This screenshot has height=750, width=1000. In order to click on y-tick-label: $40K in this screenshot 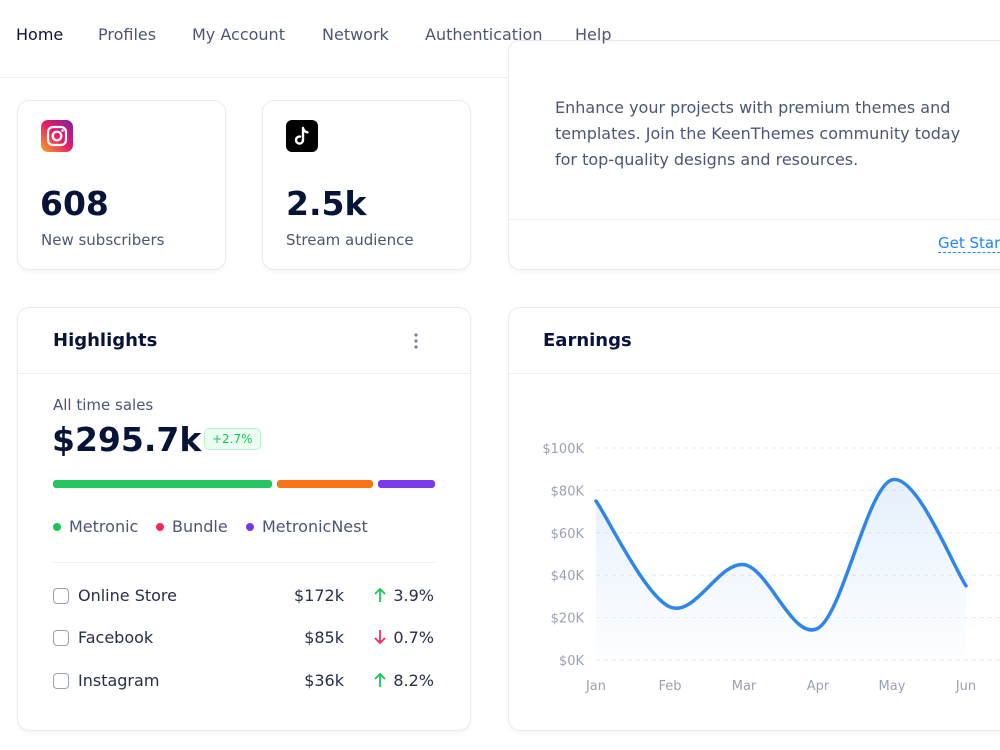, I will do `click(568, 576)`.